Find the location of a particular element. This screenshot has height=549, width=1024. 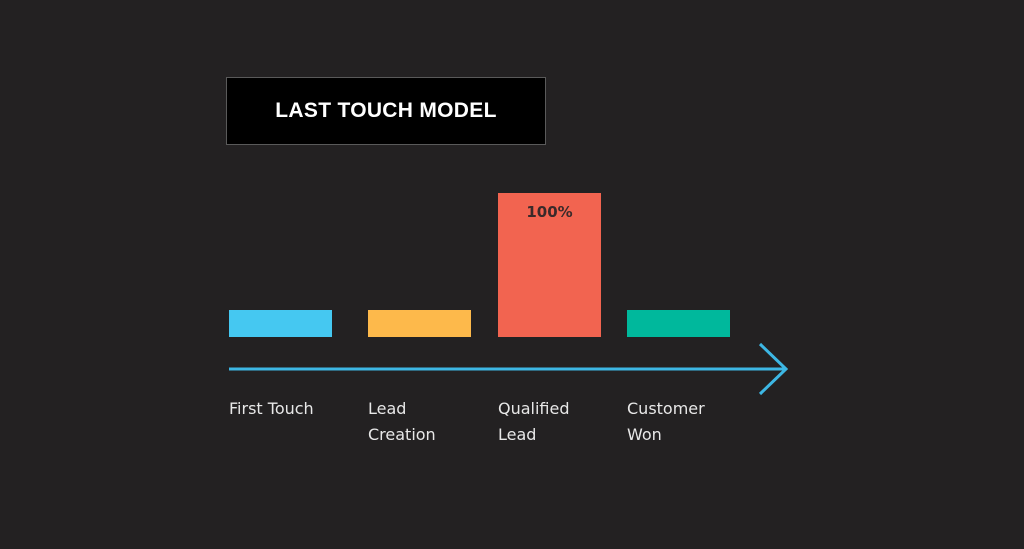

title-box: LAST TOUCH MODEL is located at coordinates (386, 111).